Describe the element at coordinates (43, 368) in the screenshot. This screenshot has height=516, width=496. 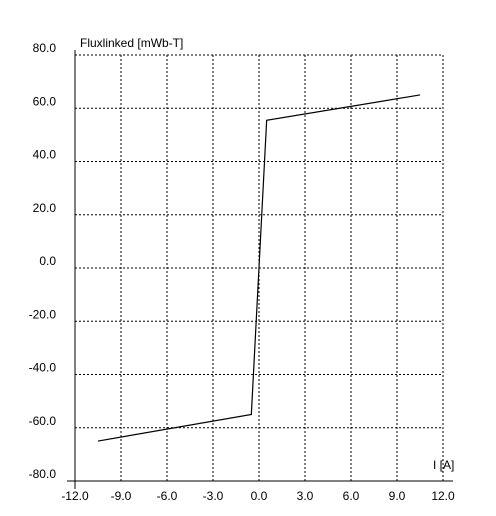
I see `y-tick-label: -40.0` at that location.